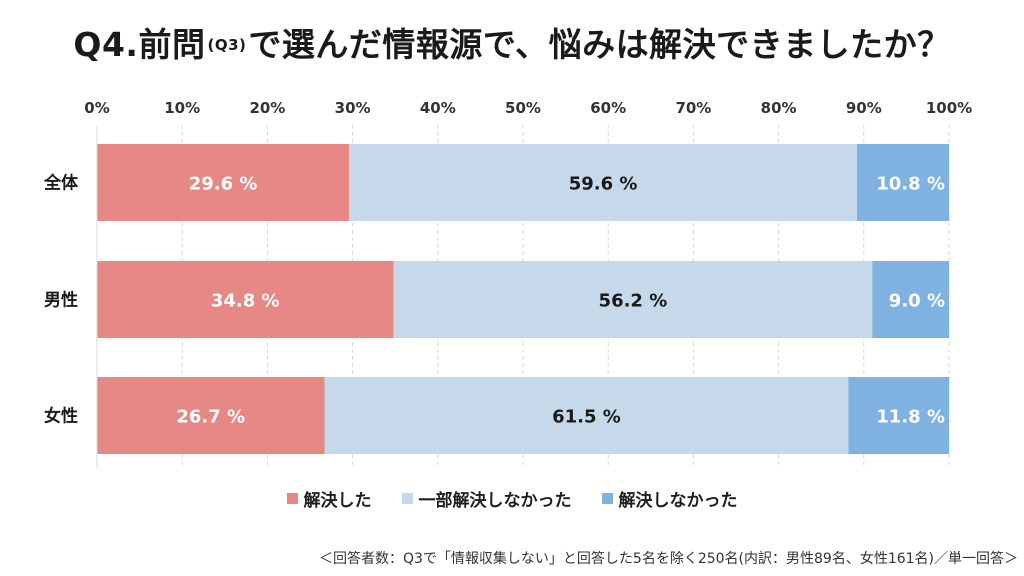 This screenshot has height=576, width=1024. I want to click on data-label: 29.6 %, so click(223, 184).